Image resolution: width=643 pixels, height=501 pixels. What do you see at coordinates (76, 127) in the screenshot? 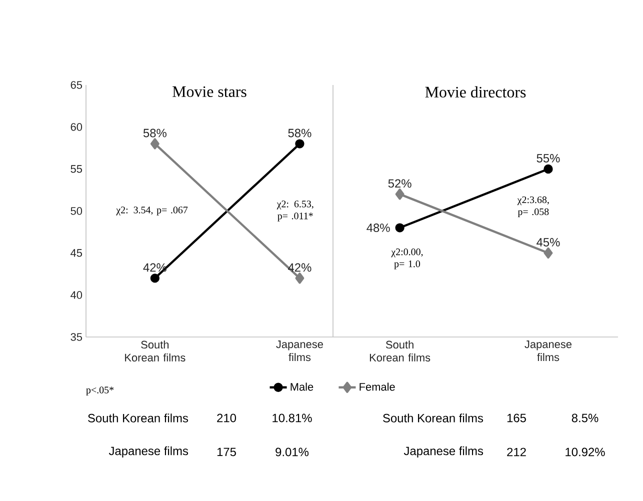
I see `y-tick-label: 60` at bounding box center [76, 127].